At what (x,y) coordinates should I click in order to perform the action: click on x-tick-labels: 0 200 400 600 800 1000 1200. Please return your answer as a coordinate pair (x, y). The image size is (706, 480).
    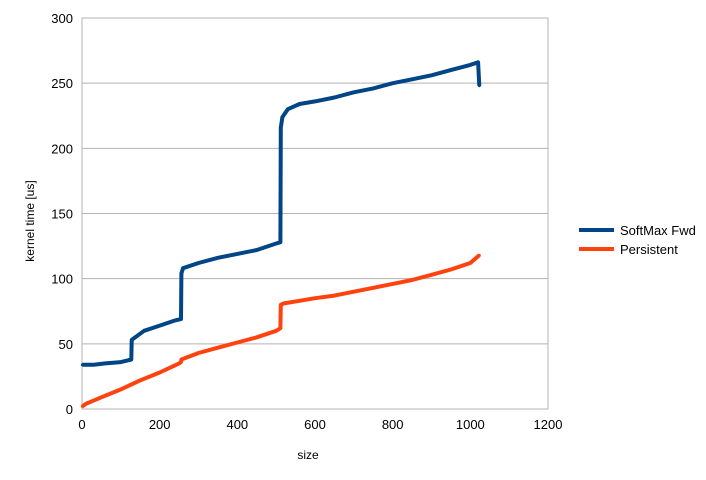
    Looking at the image, I should click on (320, 424).